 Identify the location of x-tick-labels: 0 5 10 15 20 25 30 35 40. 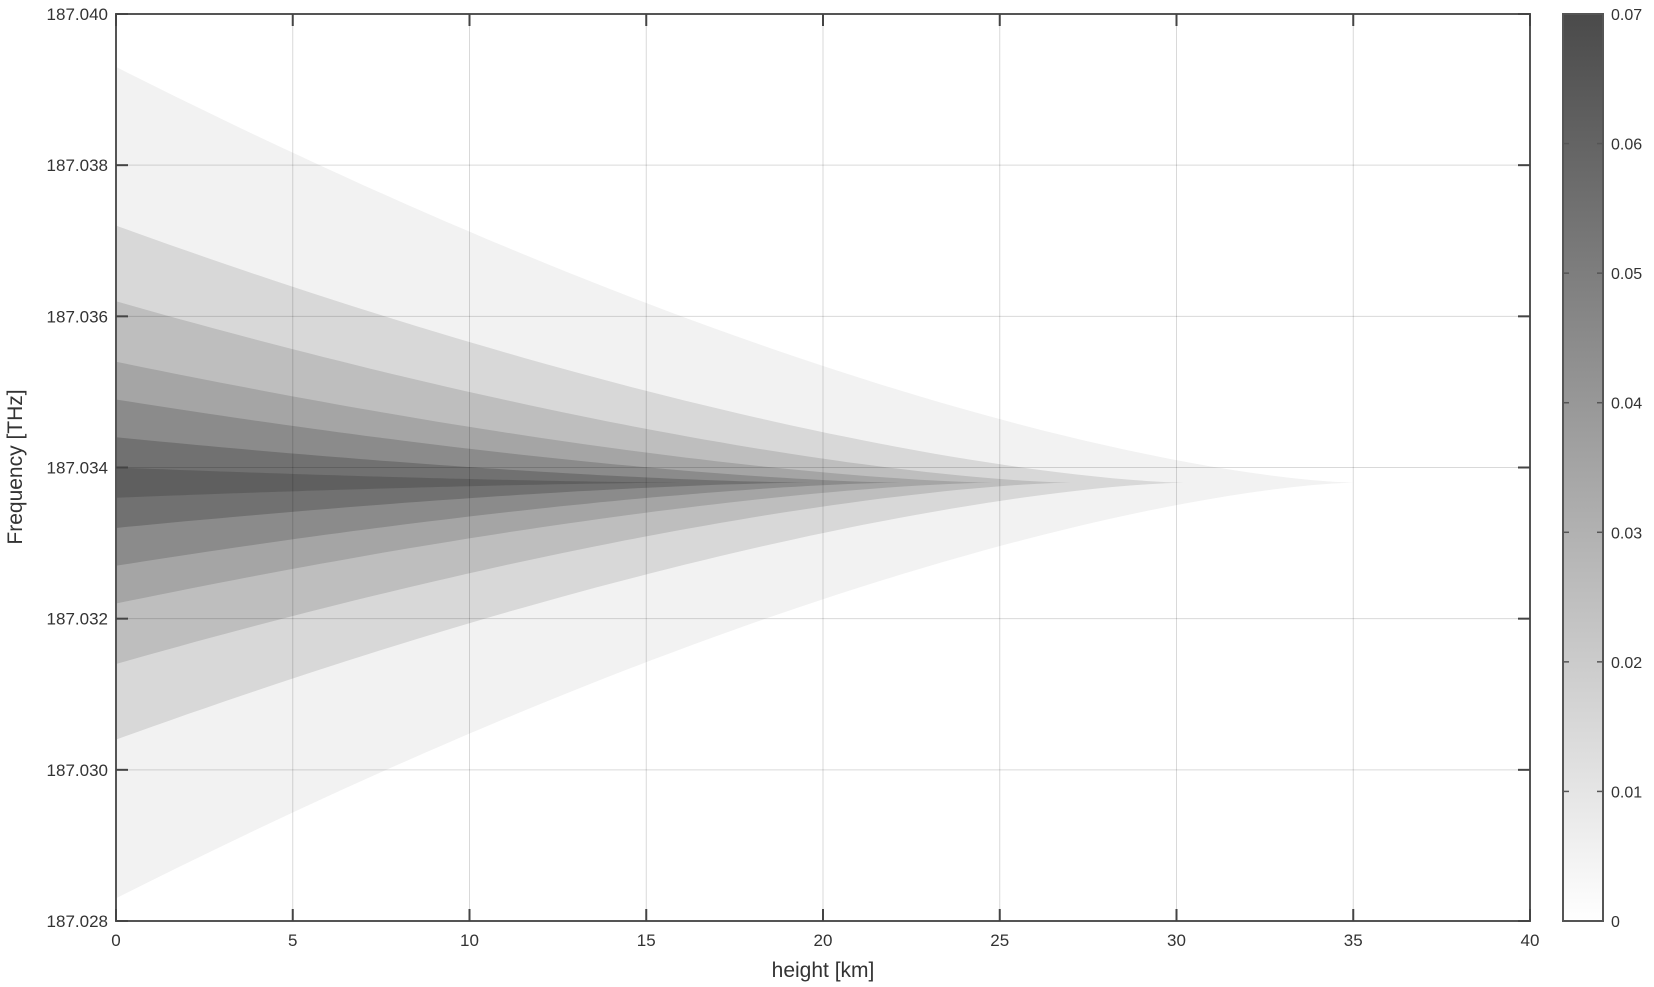
(825, 940).